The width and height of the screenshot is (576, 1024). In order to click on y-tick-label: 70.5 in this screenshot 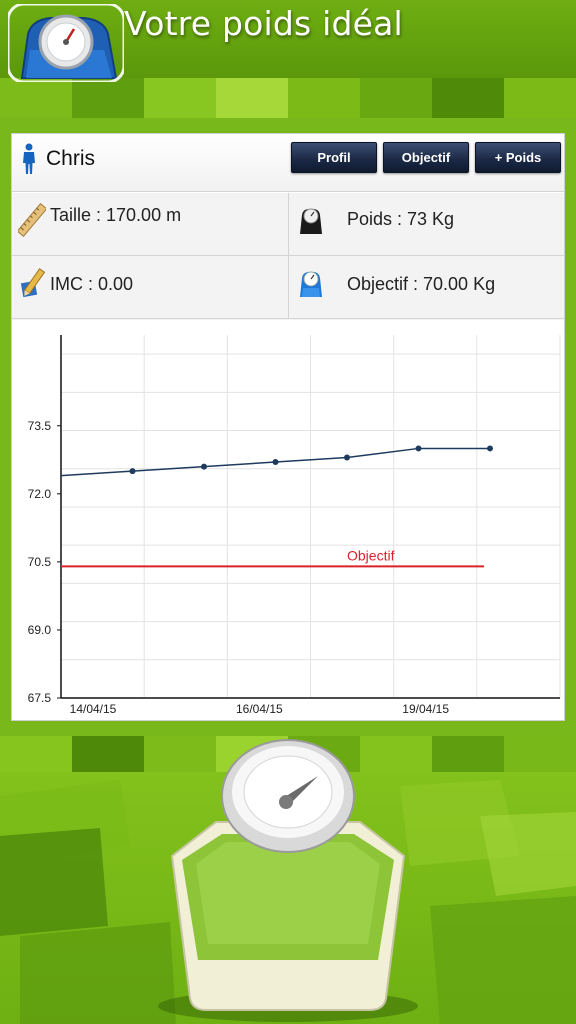, I will do `click(40, 562)`.